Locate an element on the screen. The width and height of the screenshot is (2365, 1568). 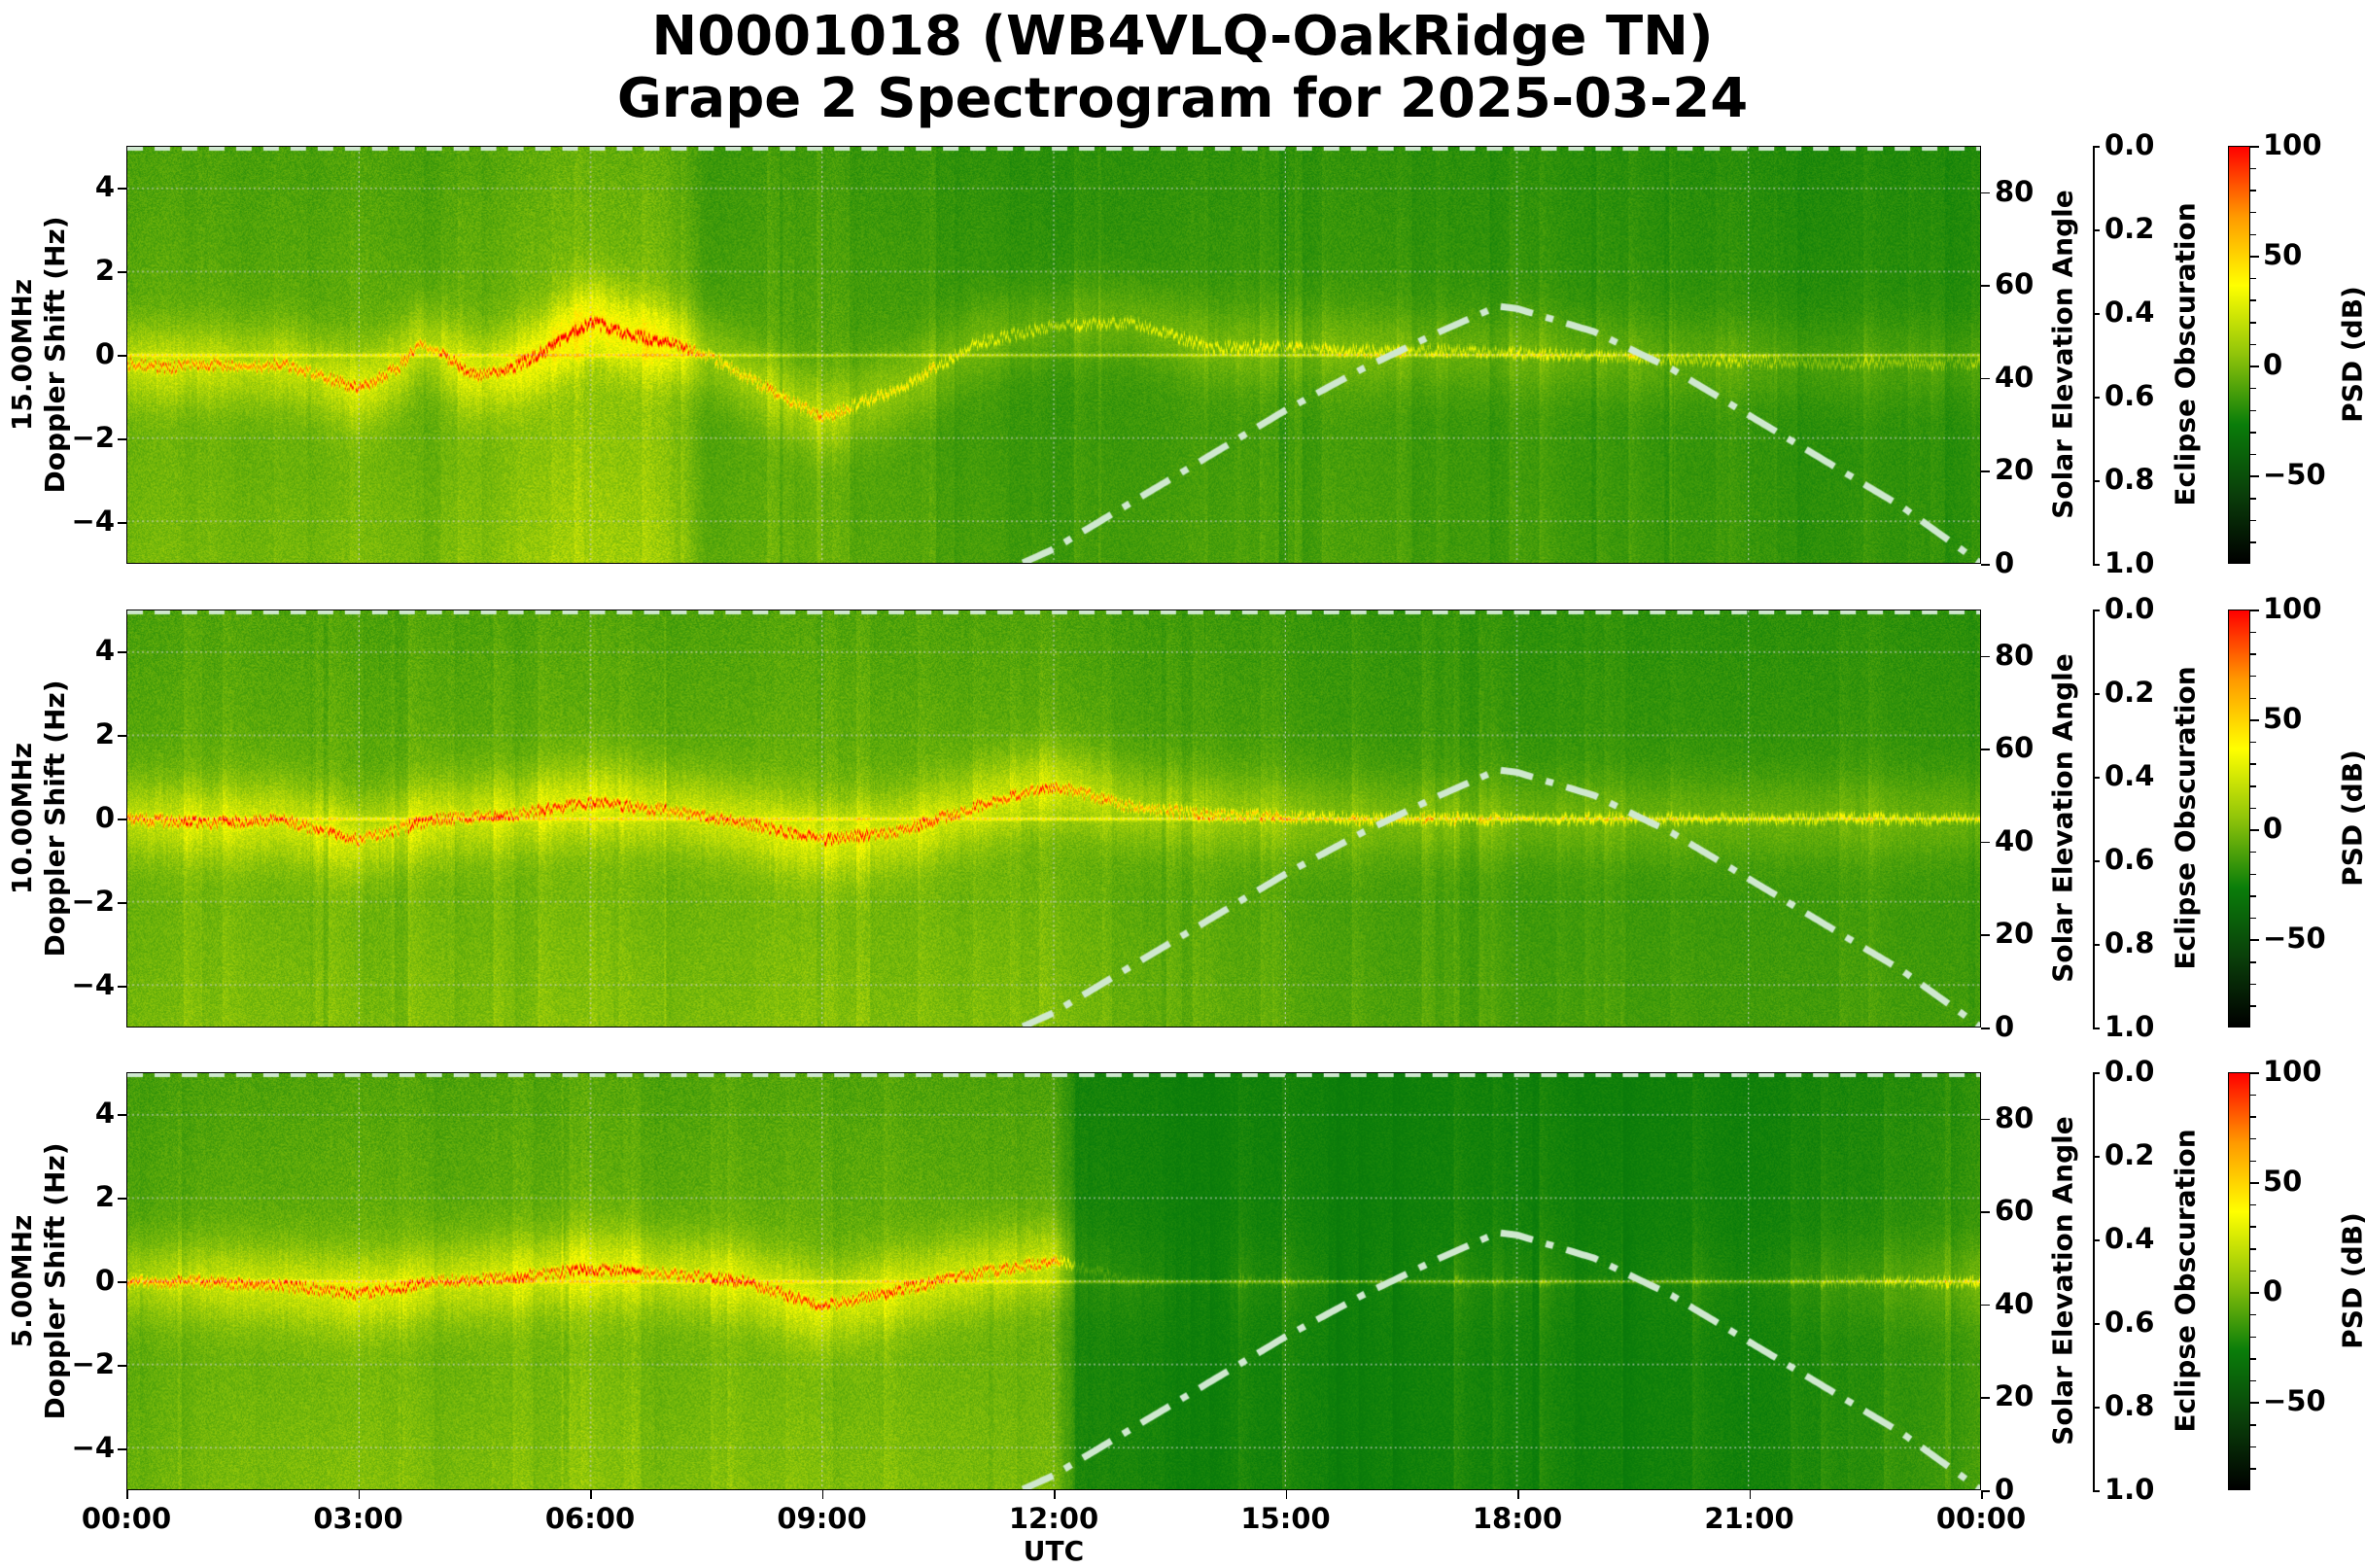
colorbar-tick-label: 100 is located at coordinates (2292, 1071).